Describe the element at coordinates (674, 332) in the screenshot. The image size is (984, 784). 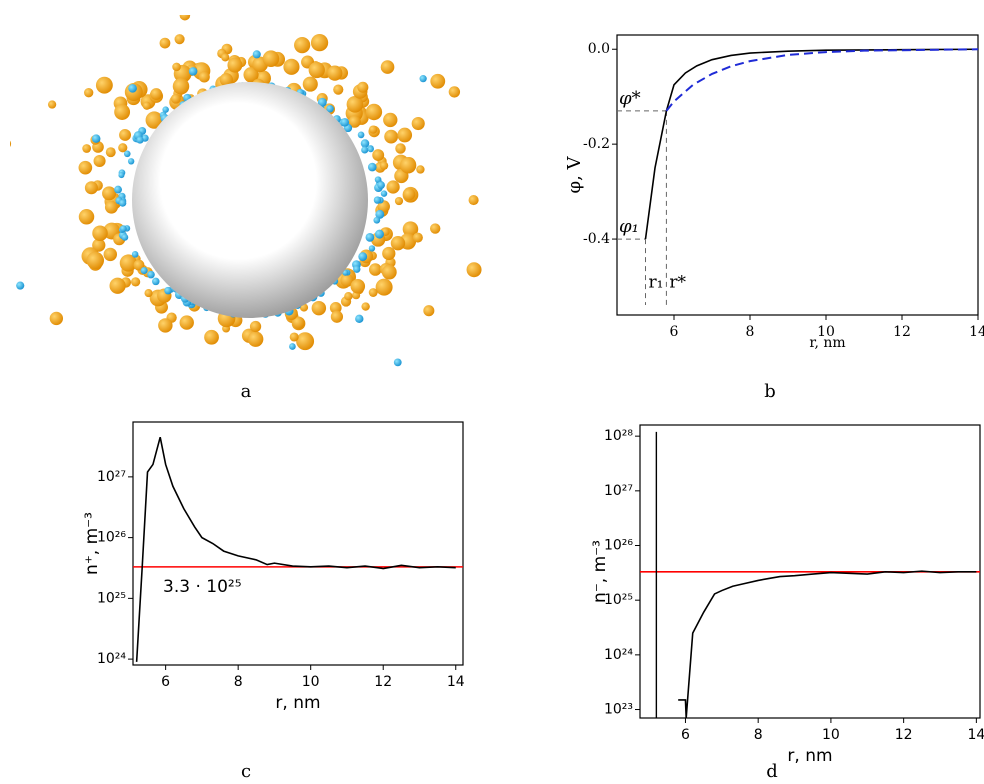
I see `x-tick-label: 6` at that location.